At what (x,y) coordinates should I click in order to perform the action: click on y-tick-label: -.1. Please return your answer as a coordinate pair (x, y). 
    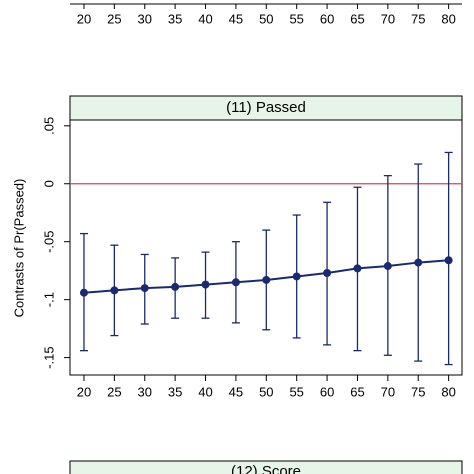
    Looking at the image, I should click on (48, 299).